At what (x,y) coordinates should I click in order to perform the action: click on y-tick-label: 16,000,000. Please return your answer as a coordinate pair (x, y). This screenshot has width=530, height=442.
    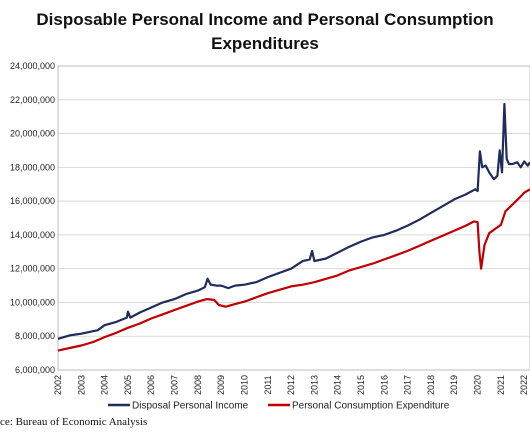
    Looking at the image, I should click on (32, 201).